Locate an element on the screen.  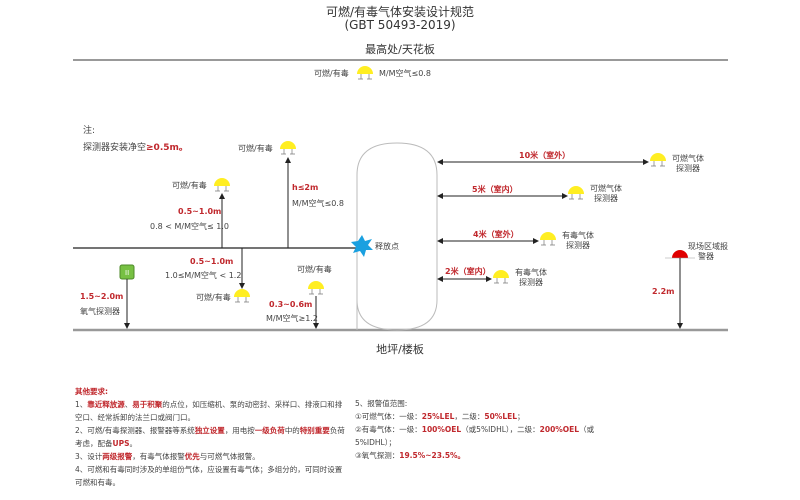
distance-5m-label: 可燃气体 探测器 is located at coordinates (606, 194).